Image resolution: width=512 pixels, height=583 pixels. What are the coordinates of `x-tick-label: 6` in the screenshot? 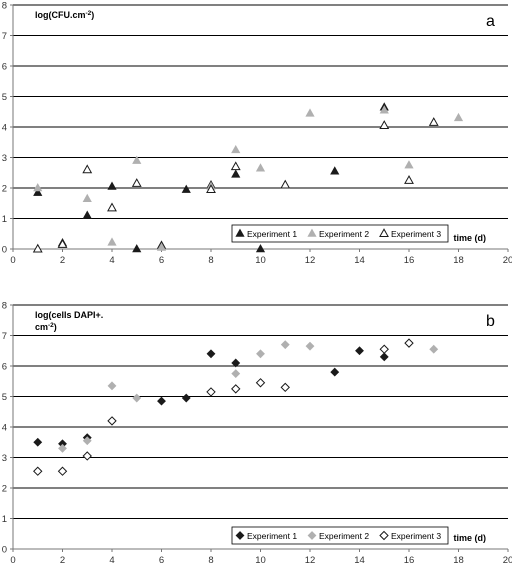 It's located at (161, 260).